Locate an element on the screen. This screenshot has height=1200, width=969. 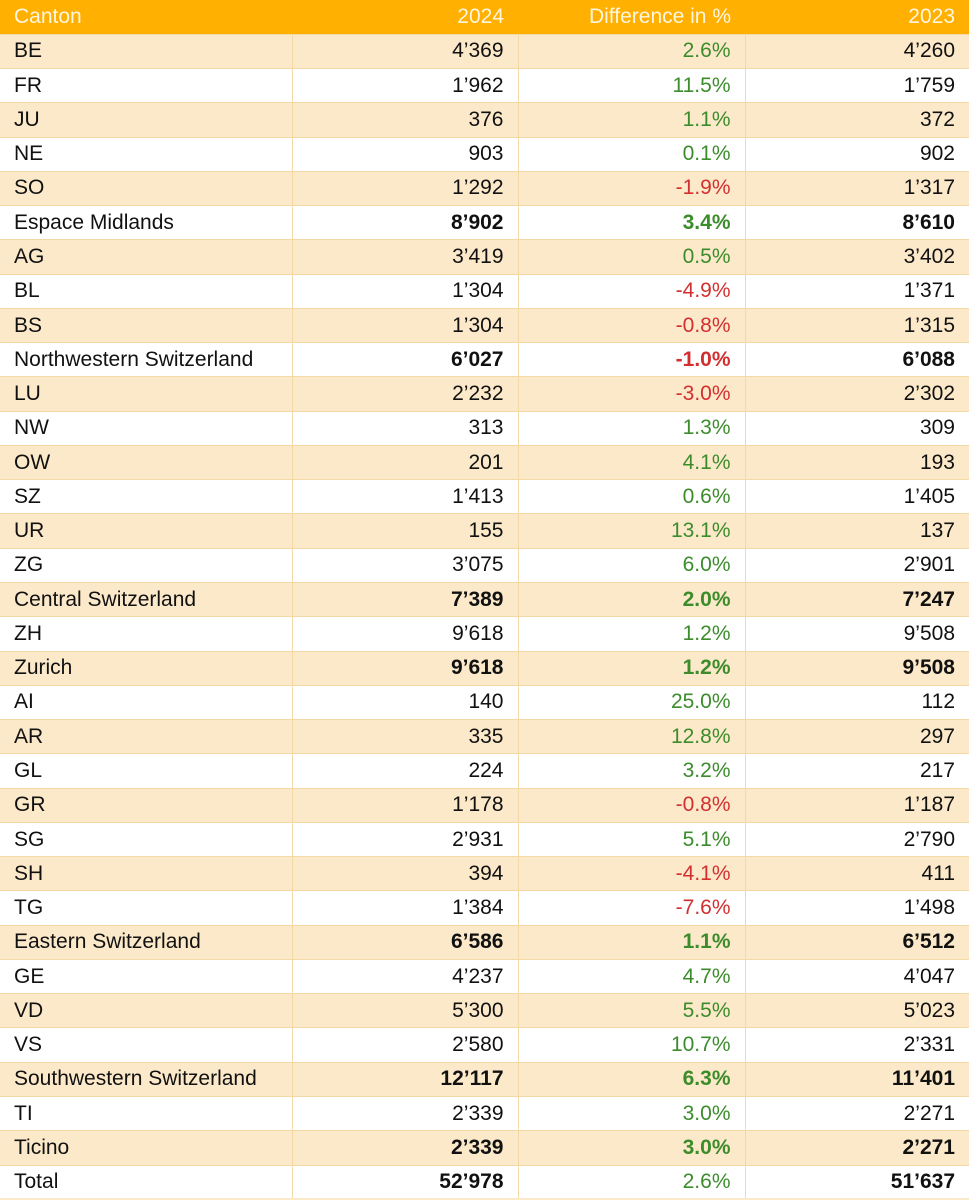
value-2023-cell: 2’302 is located at coordinates (856, 394).